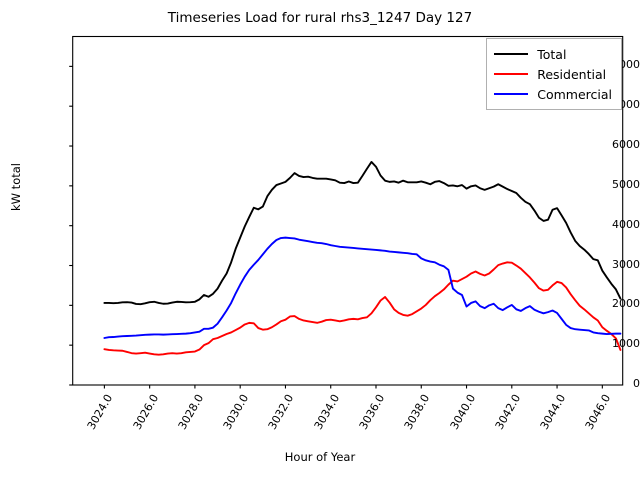 Image resolution: width=640 pixels, height=480 pixels. I want to click on legend-item-total: Total, so click(553, 54).